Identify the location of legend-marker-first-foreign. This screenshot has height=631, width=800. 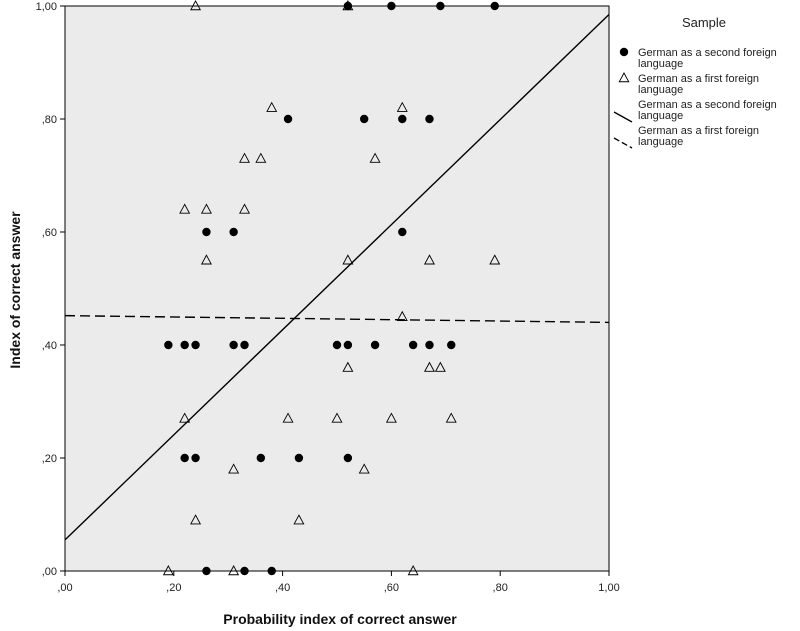
(624, 77).